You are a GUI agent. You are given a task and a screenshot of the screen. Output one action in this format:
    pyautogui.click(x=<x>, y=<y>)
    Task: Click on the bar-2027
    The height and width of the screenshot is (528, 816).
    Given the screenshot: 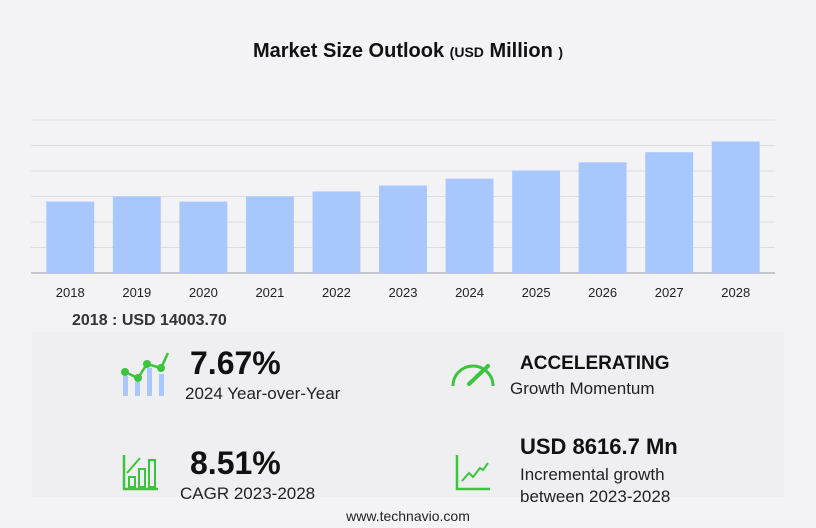 What is the action you would take?
    pyautogui.click(x=669, y=212)
    